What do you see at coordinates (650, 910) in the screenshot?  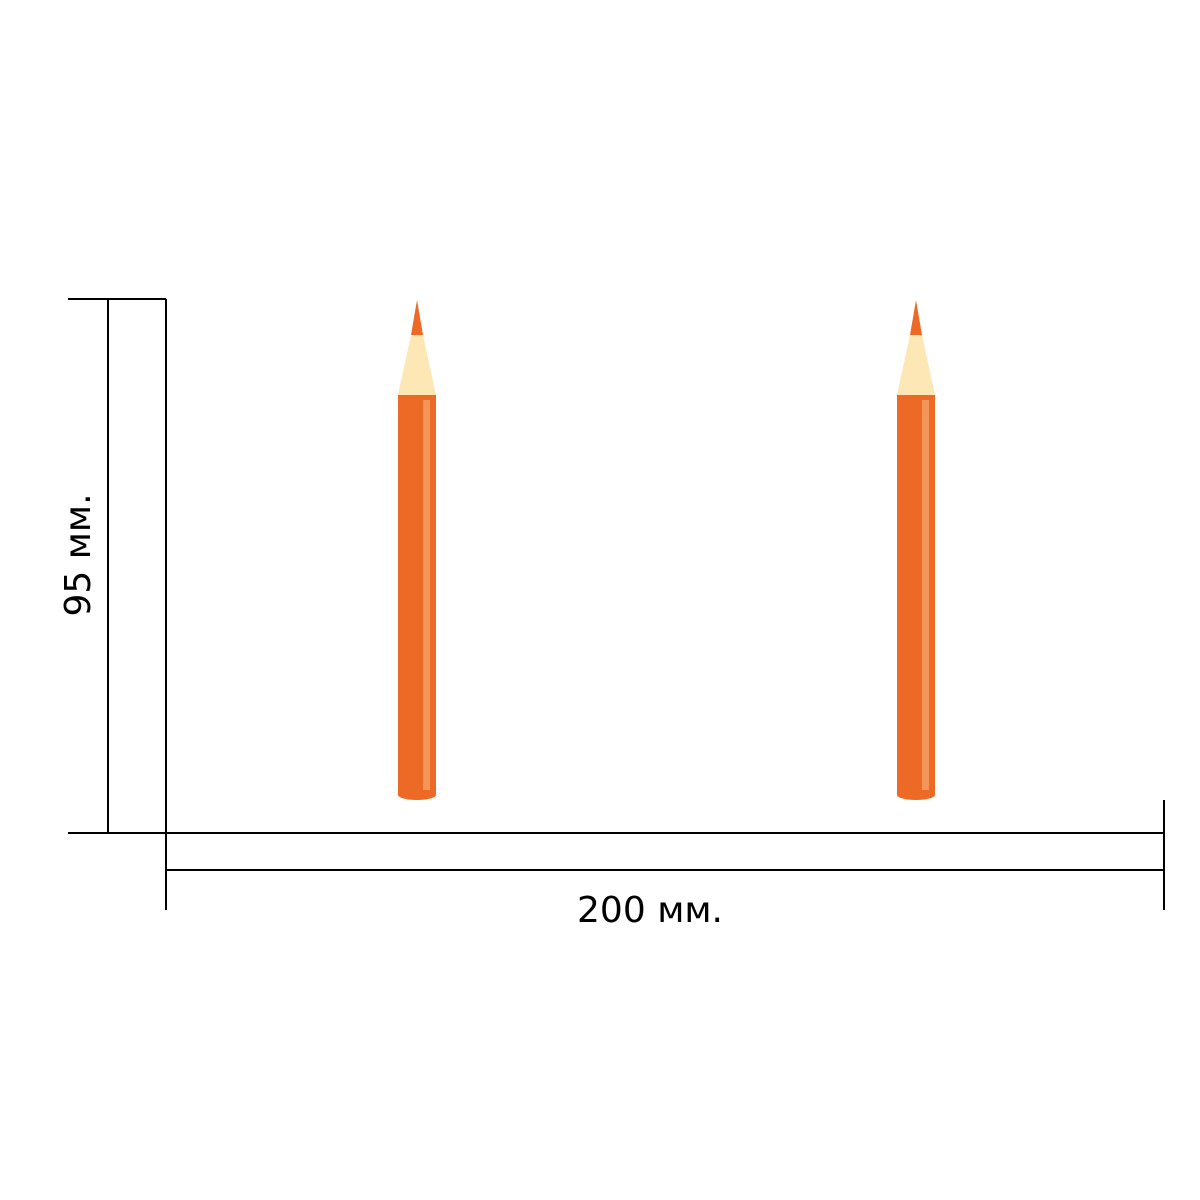 I see `width-label: 200 мм.` at bounding box center [650, 910].